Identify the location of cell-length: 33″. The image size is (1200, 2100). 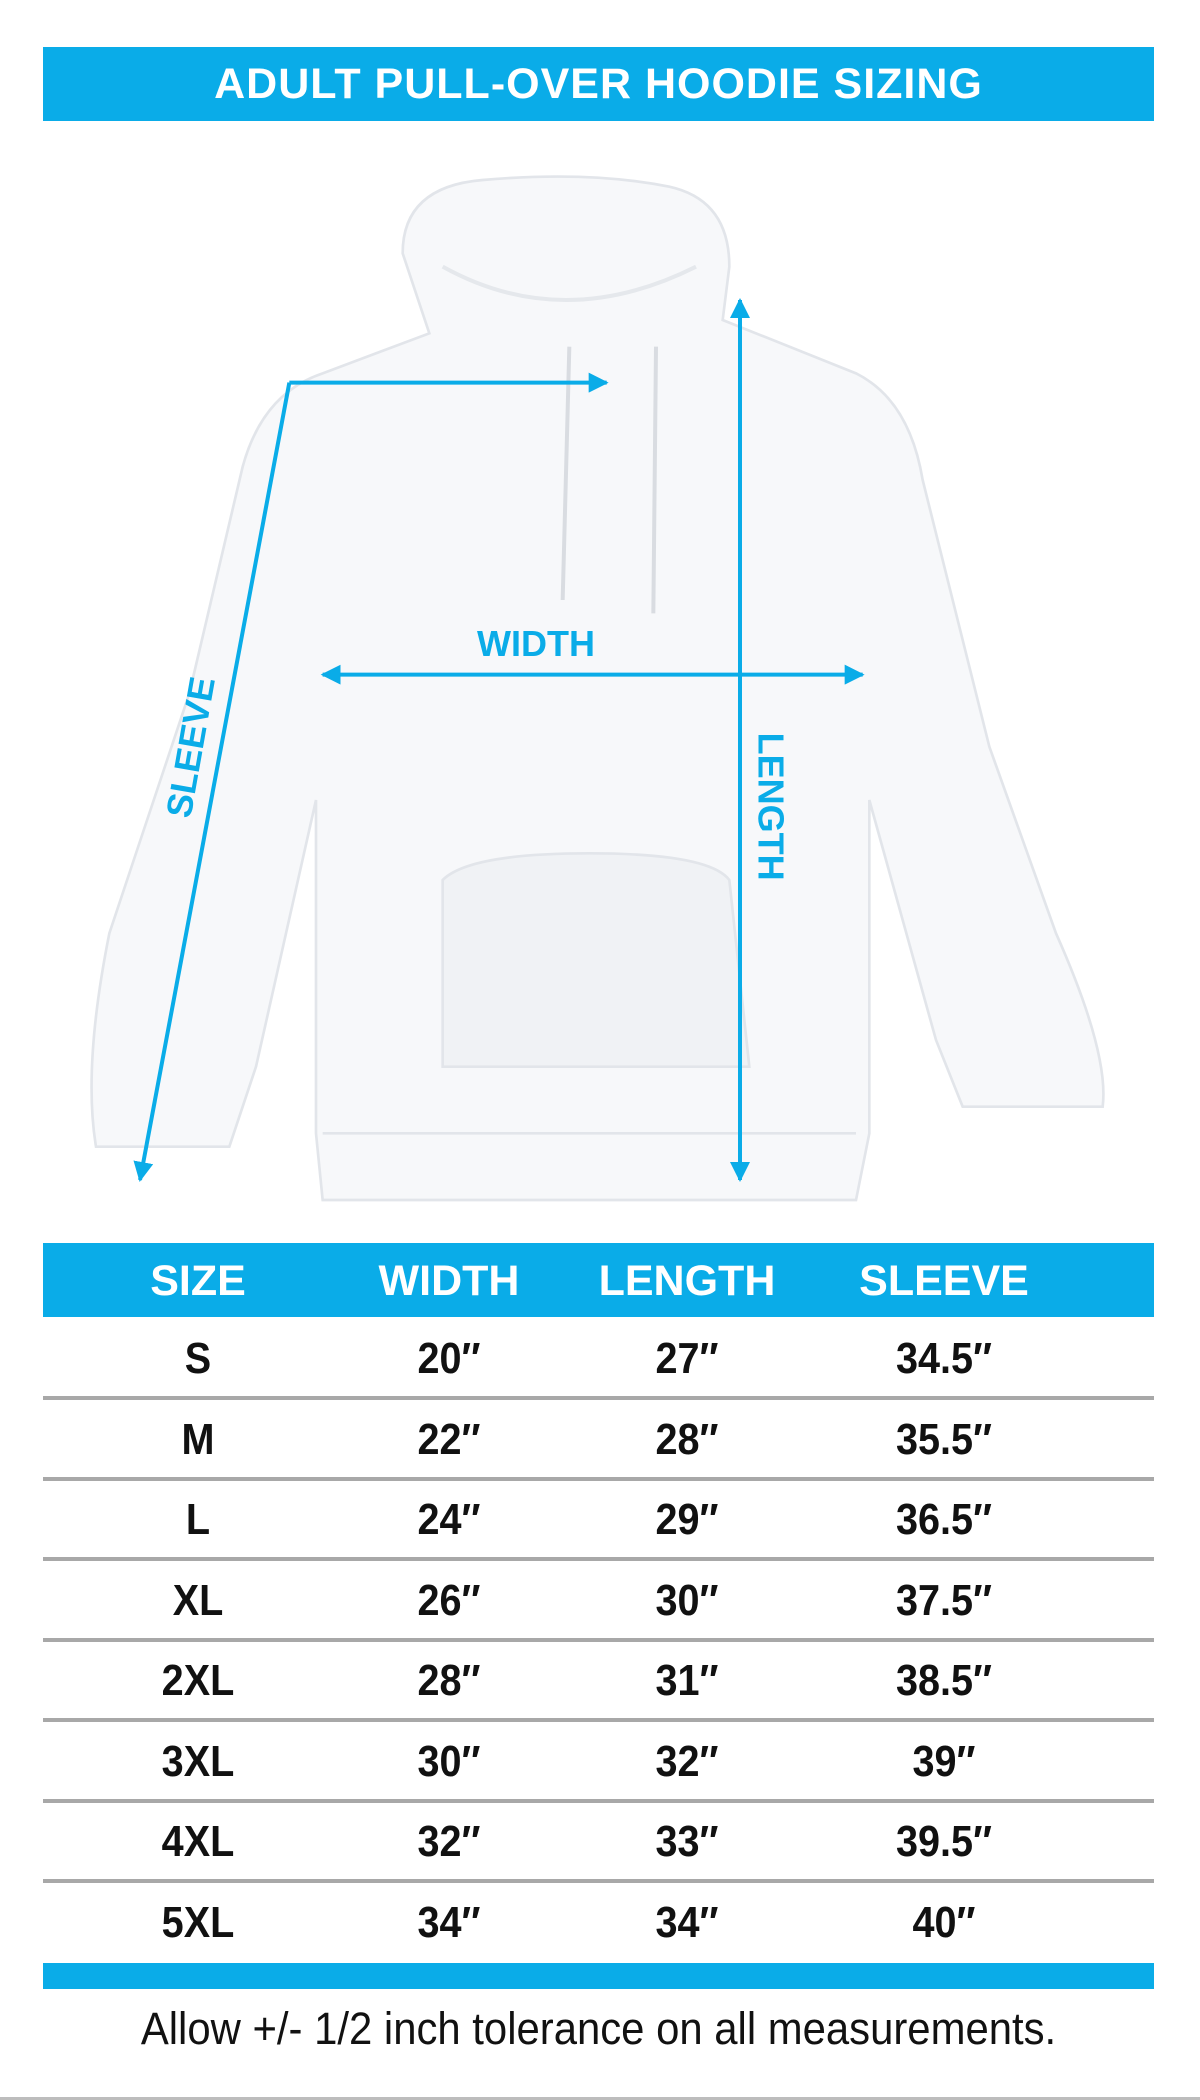
(687, 1841).